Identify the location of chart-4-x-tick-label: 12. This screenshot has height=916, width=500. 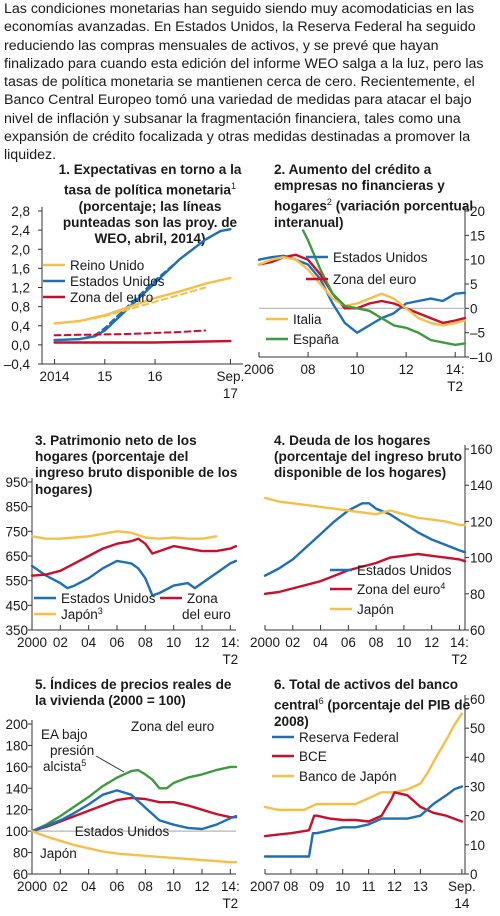
(431, 642).